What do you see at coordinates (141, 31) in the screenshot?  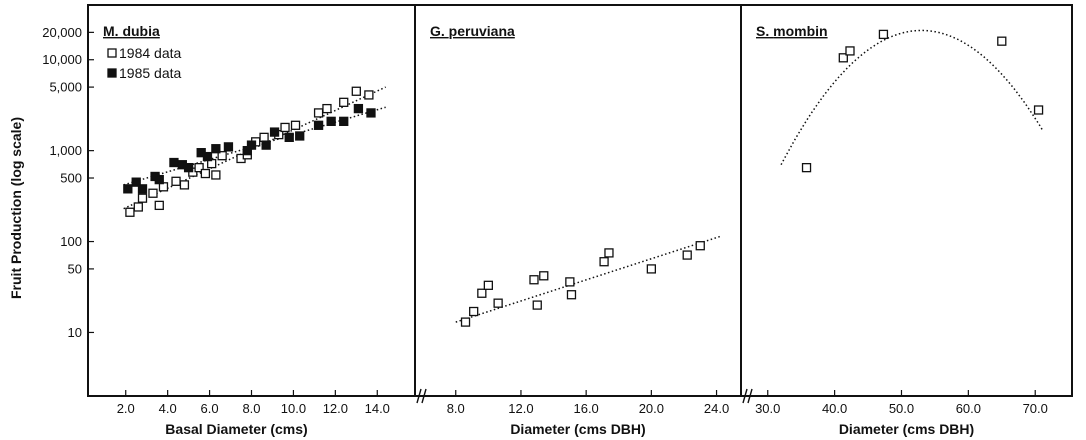 I see `panel-title-species: dubia` at bounding box center [141, 31].